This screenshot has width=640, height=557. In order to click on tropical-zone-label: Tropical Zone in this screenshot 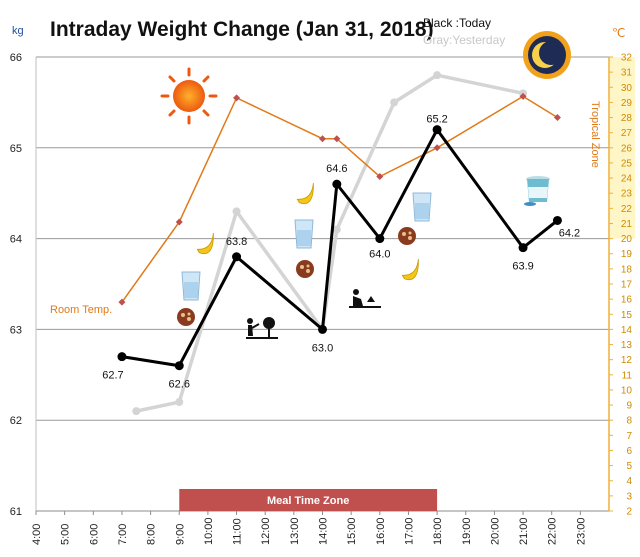, I will do `click(595, 134)`.